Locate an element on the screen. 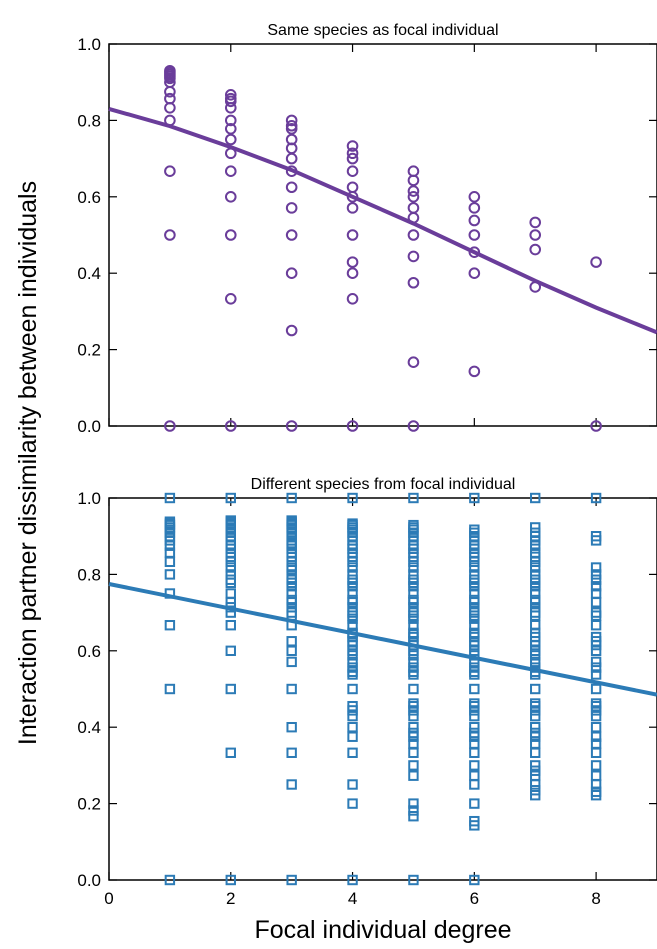 The height and width of the screenshot is (949, 657). fit-line is located at coordinates (382, 639).